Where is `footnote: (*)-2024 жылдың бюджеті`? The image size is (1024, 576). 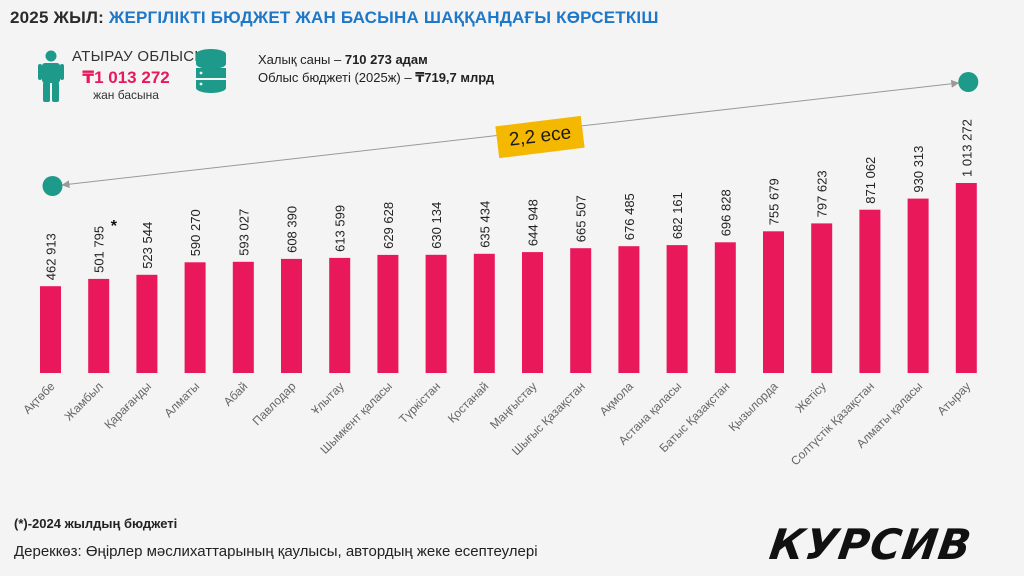
footnote: (*)-2024 жылдың бюджеті is located at coordinates (96, 523).